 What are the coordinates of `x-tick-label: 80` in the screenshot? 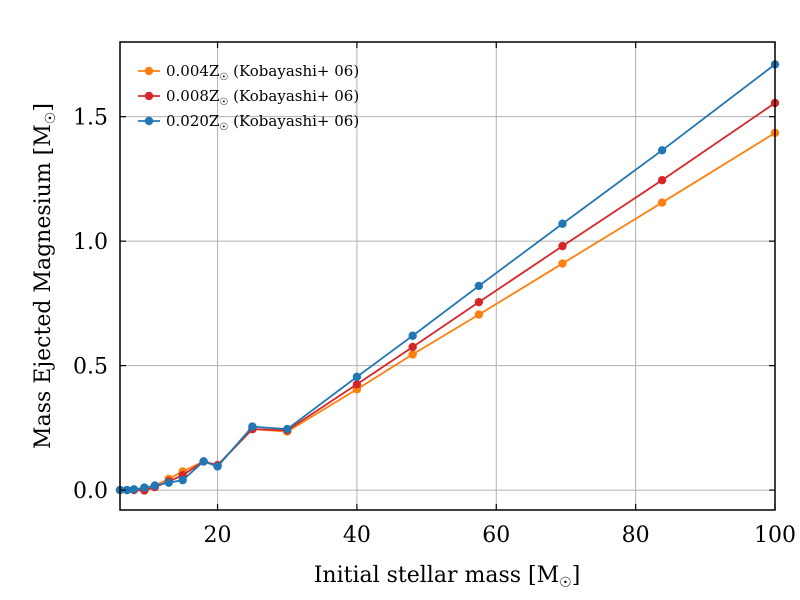 It's located at (636, 535).